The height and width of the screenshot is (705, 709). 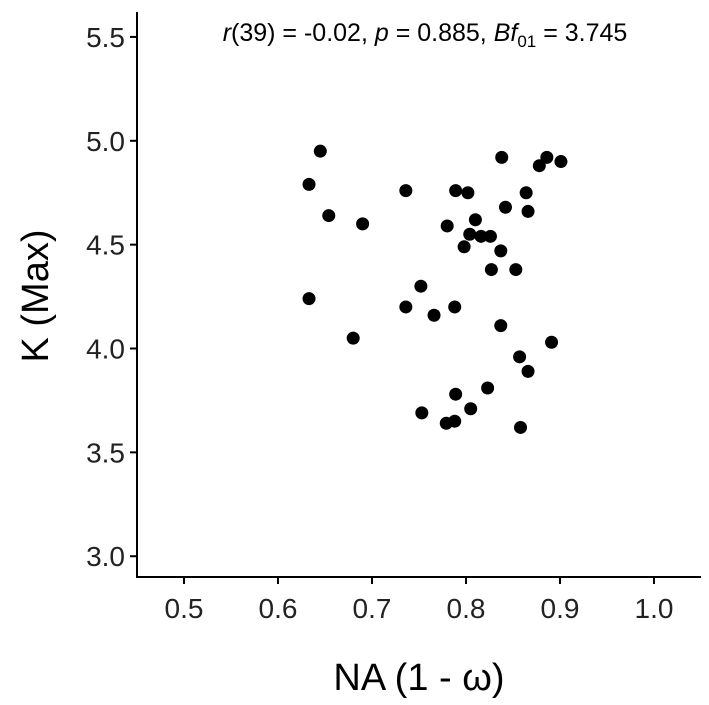 What do you see at coordinates (418, 678) in the screenshot?
I see `x-axis-title: NA (1 - ω)` at bounding box center [418, 678].